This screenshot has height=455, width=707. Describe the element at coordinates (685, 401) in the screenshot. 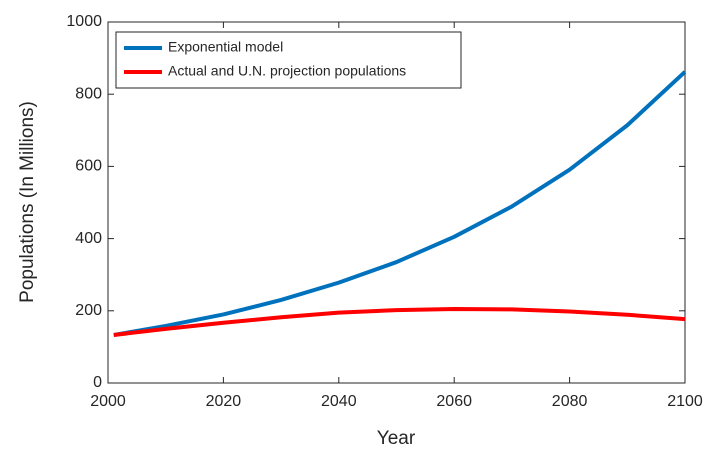

I see `x-tick-label: 2100` at that location.